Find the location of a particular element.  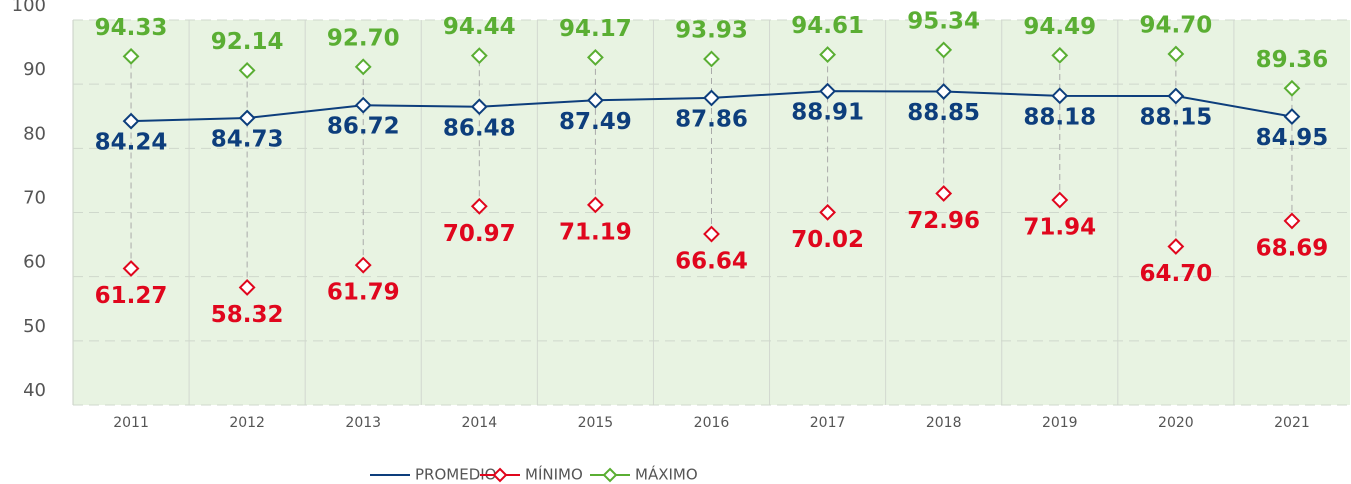

data-label: 87.49 is located at coordinates (595, 122).